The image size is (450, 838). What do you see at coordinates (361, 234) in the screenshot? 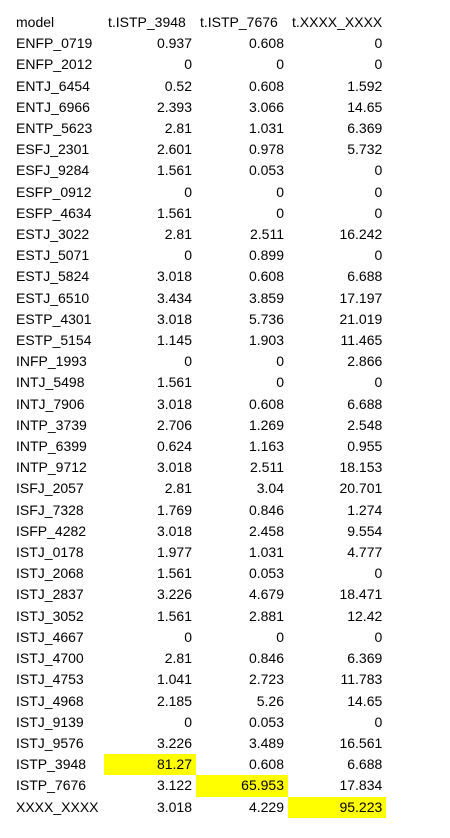
I see `cell-t-xxxx-xxxx: 16.242` at bounding box center [361, 234].